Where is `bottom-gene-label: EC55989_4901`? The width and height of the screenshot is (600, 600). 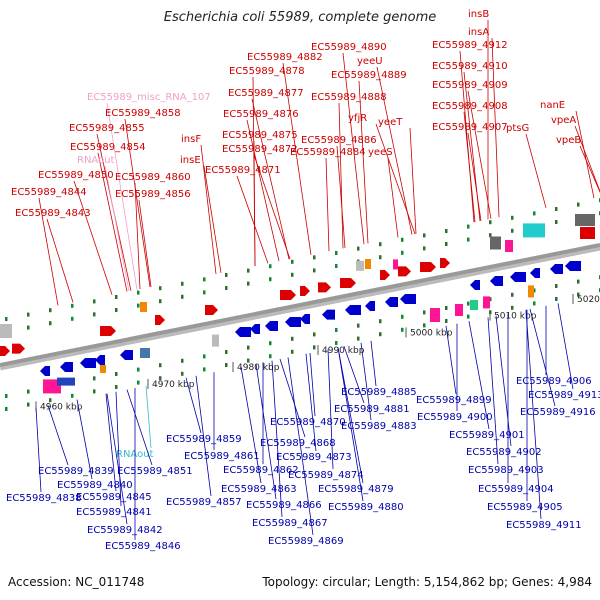
bottom-gene-label: EC55989_4901 is located at coordinates (487, 435).